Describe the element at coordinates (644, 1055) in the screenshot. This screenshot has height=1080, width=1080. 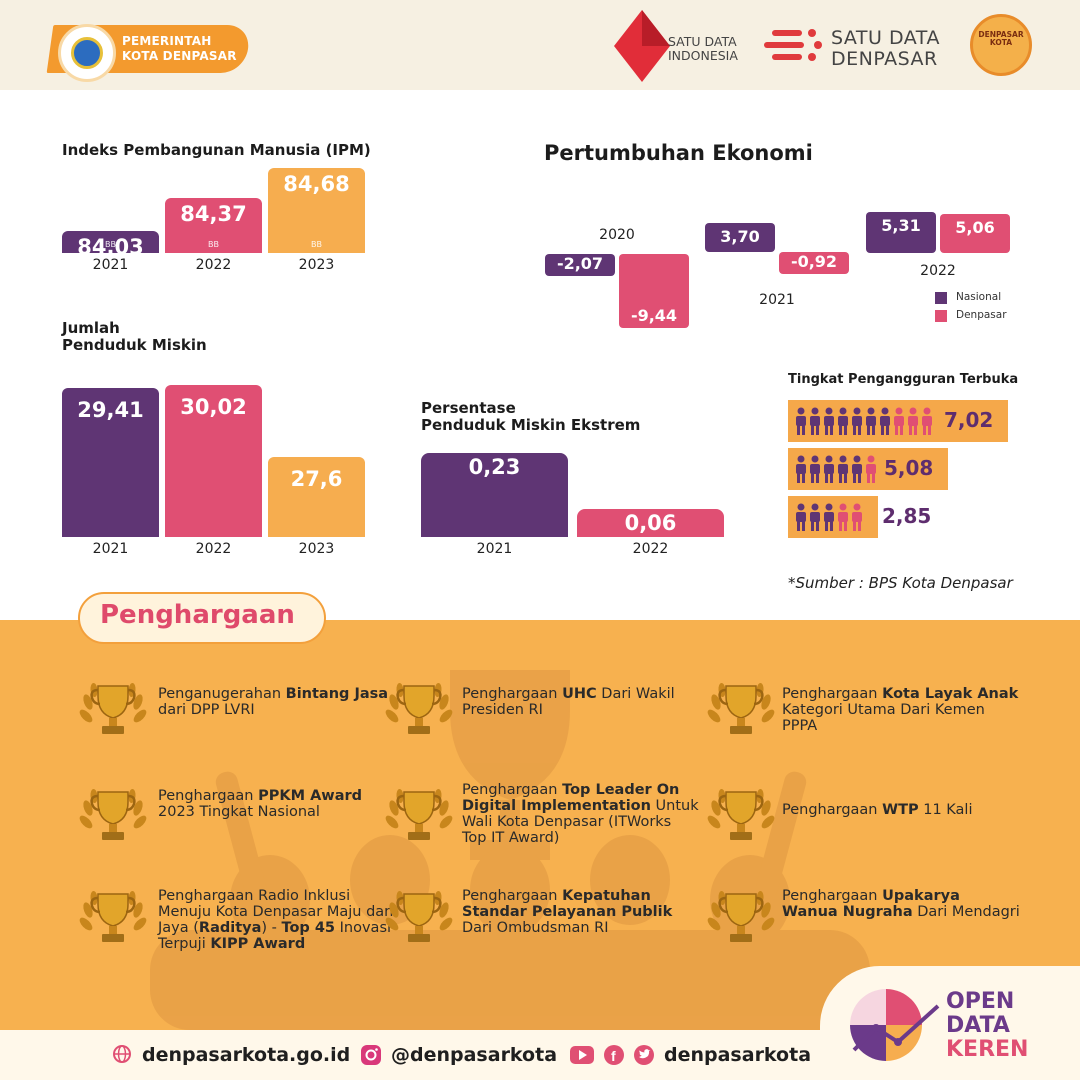
I see `twitter-icon` at that location.